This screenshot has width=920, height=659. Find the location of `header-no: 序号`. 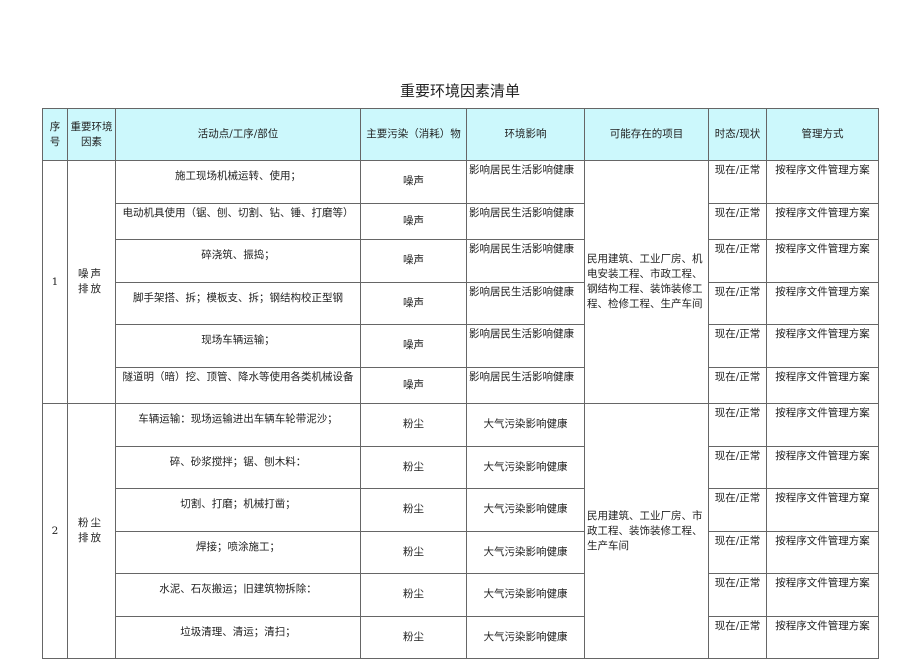

header-no: 序号 is located at coordinates (55, 134).